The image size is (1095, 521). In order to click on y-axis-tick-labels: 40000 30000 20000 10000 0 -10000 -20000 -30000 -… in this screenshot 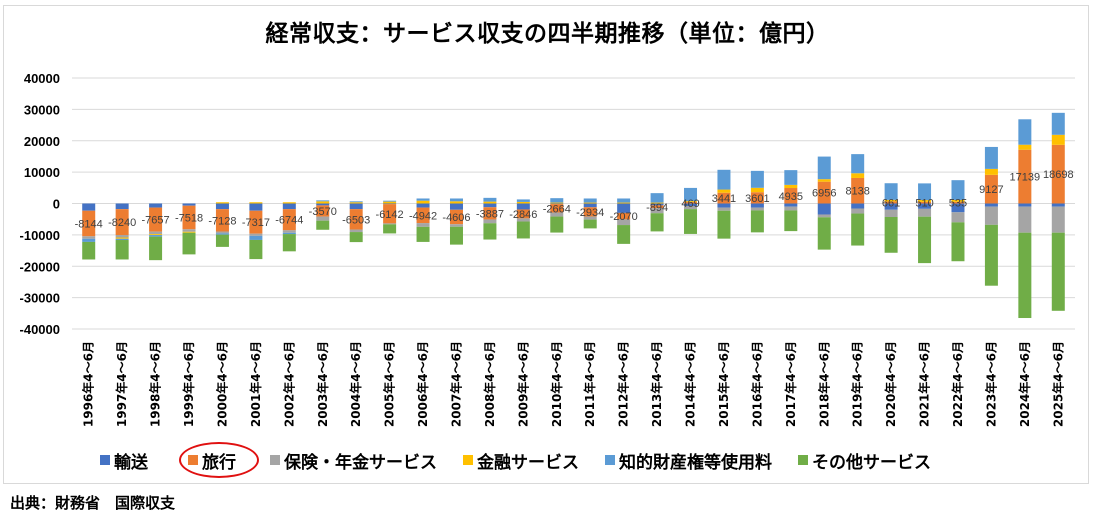, I will do `click(40, 204)`.